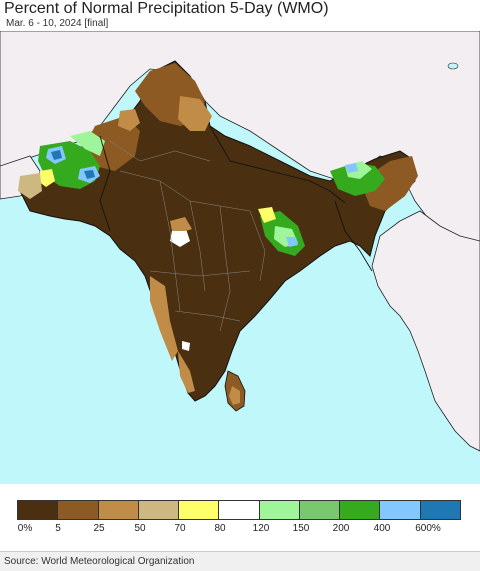 The width and height of the screenshot is (480, 571). I want to click on region-lightgreen-west, so click(87, 143).